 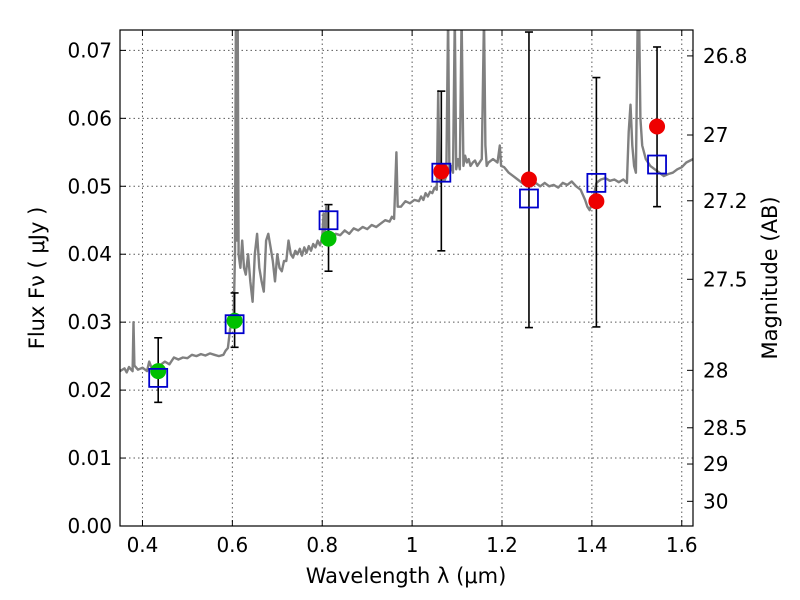 What do you see at coordinates (412, 545) in the screenshot?
I see `x-tick-label: 1` at bounding box center [412, 545].